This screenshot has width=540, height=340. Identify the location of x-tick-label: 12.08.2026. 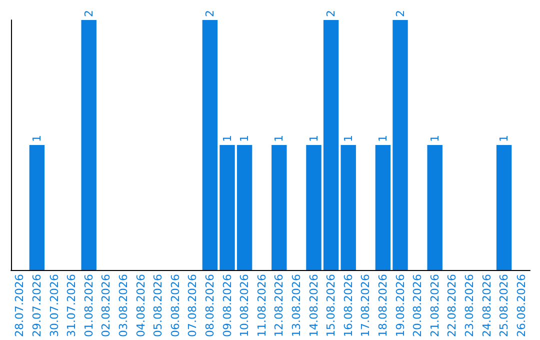
(279, 305).